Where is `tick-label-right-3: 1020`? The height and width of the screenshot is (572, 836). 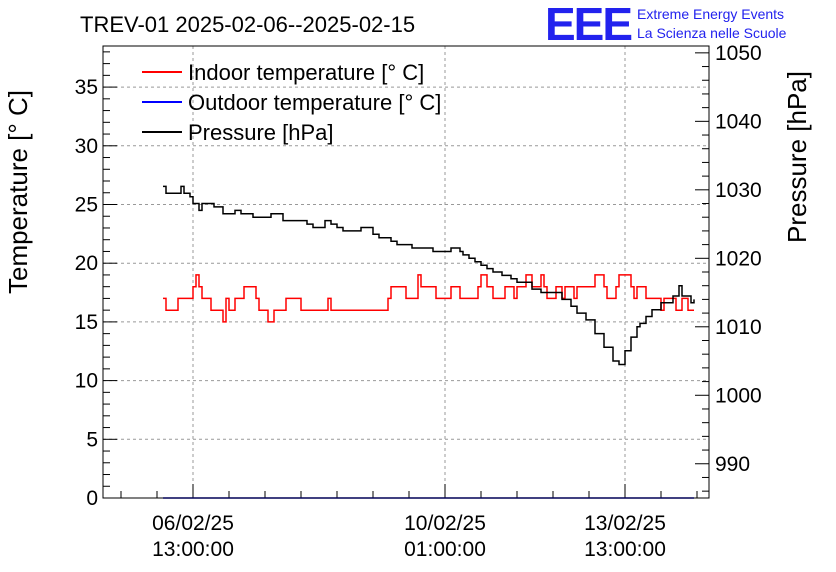 tick-label-right-3: 1020 is located at coordinates (738, 258).